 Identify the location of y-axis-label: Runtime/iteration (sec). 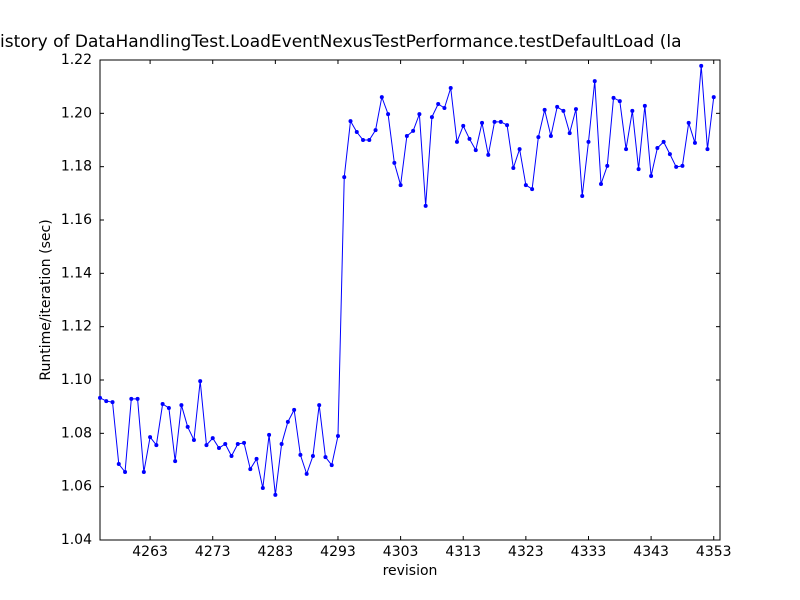
(46, 299).